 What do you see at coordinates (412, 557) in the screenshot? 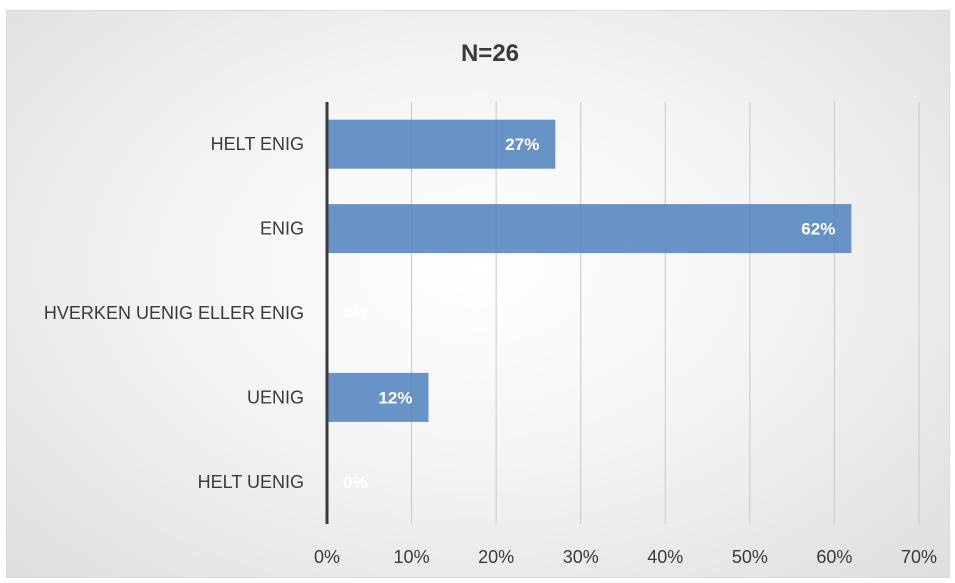
I see `x-tick-label-1: 10%` at bounding box center [412, 557].